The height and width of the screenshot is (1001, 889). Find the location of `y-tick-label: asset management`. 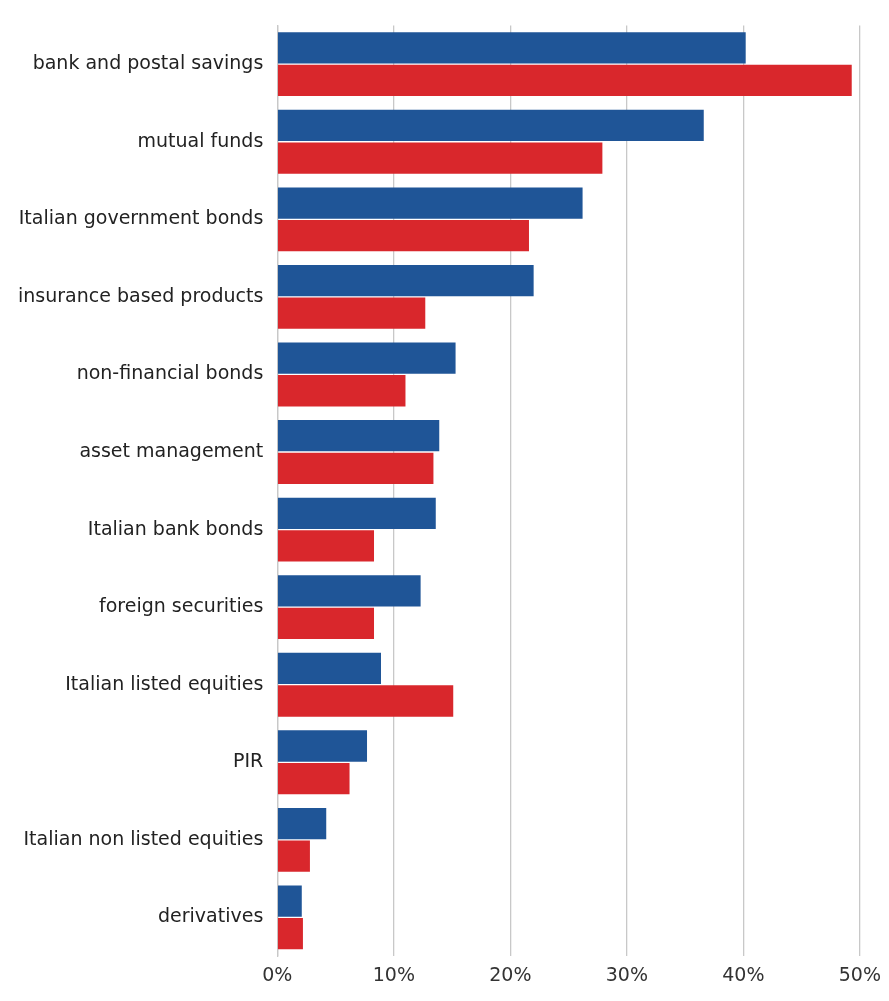

y-tick-label: asset management is located at coordinates (171, 449).